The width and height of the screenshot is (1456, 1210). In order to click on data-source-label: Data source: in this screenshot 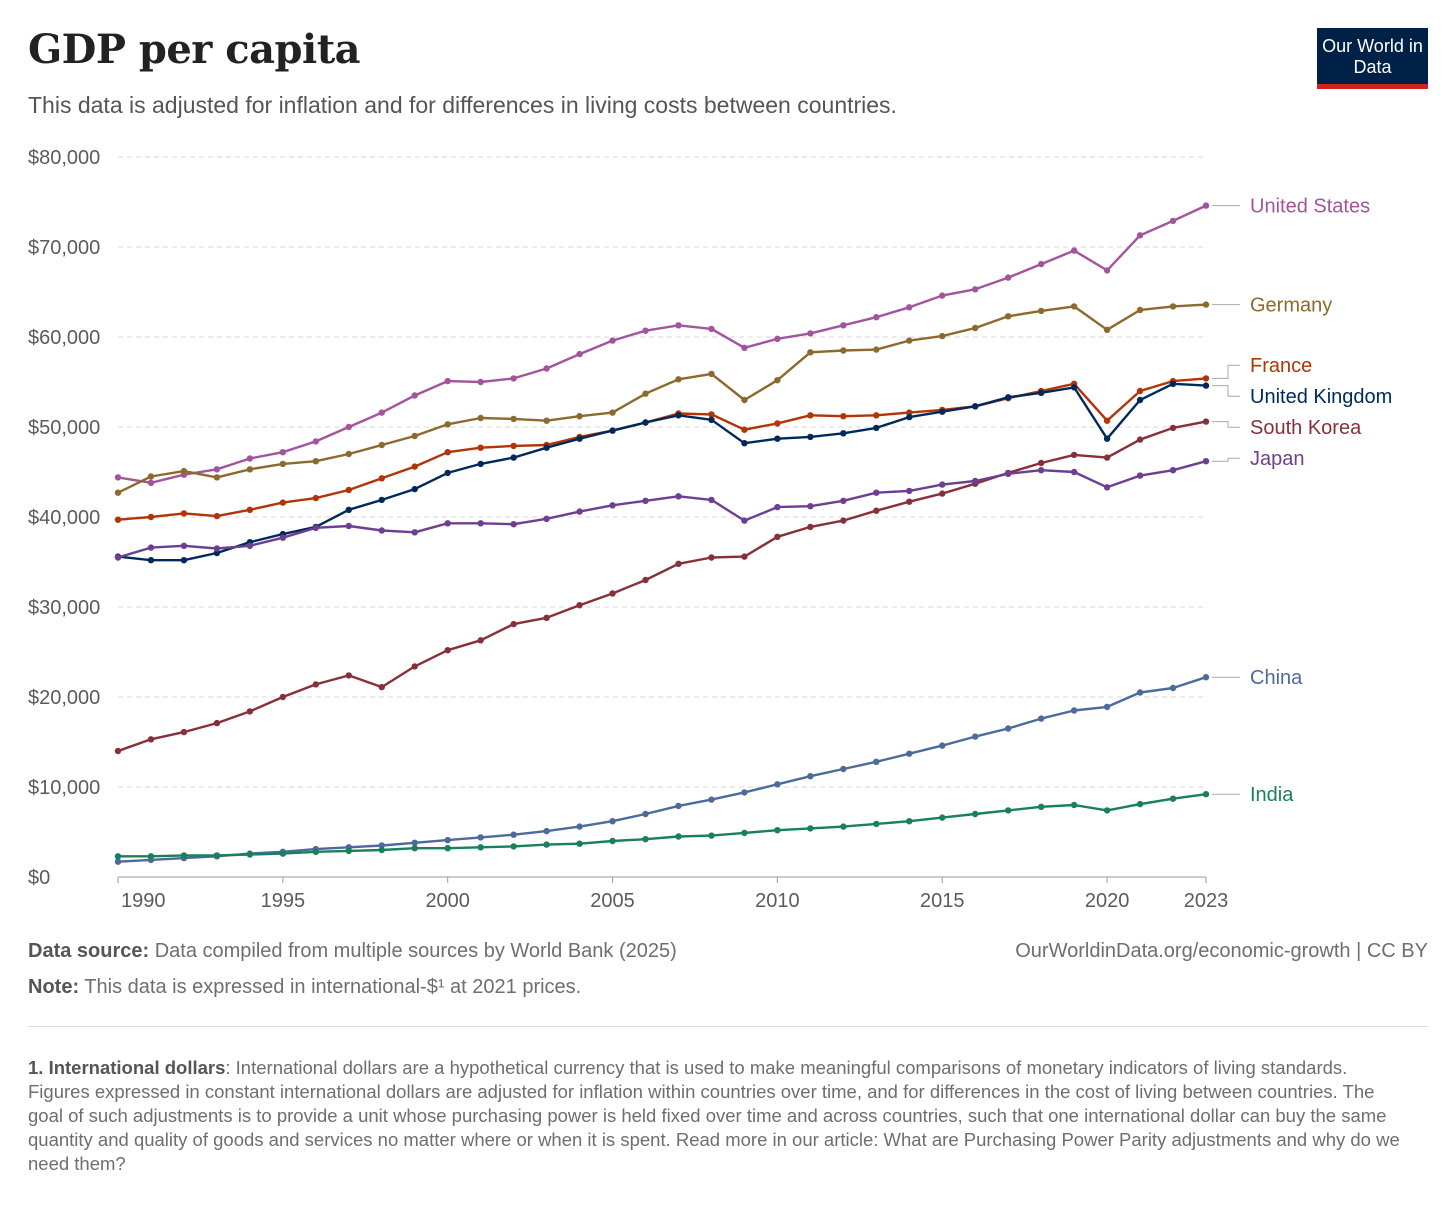, I will do `click(89, 951)`.